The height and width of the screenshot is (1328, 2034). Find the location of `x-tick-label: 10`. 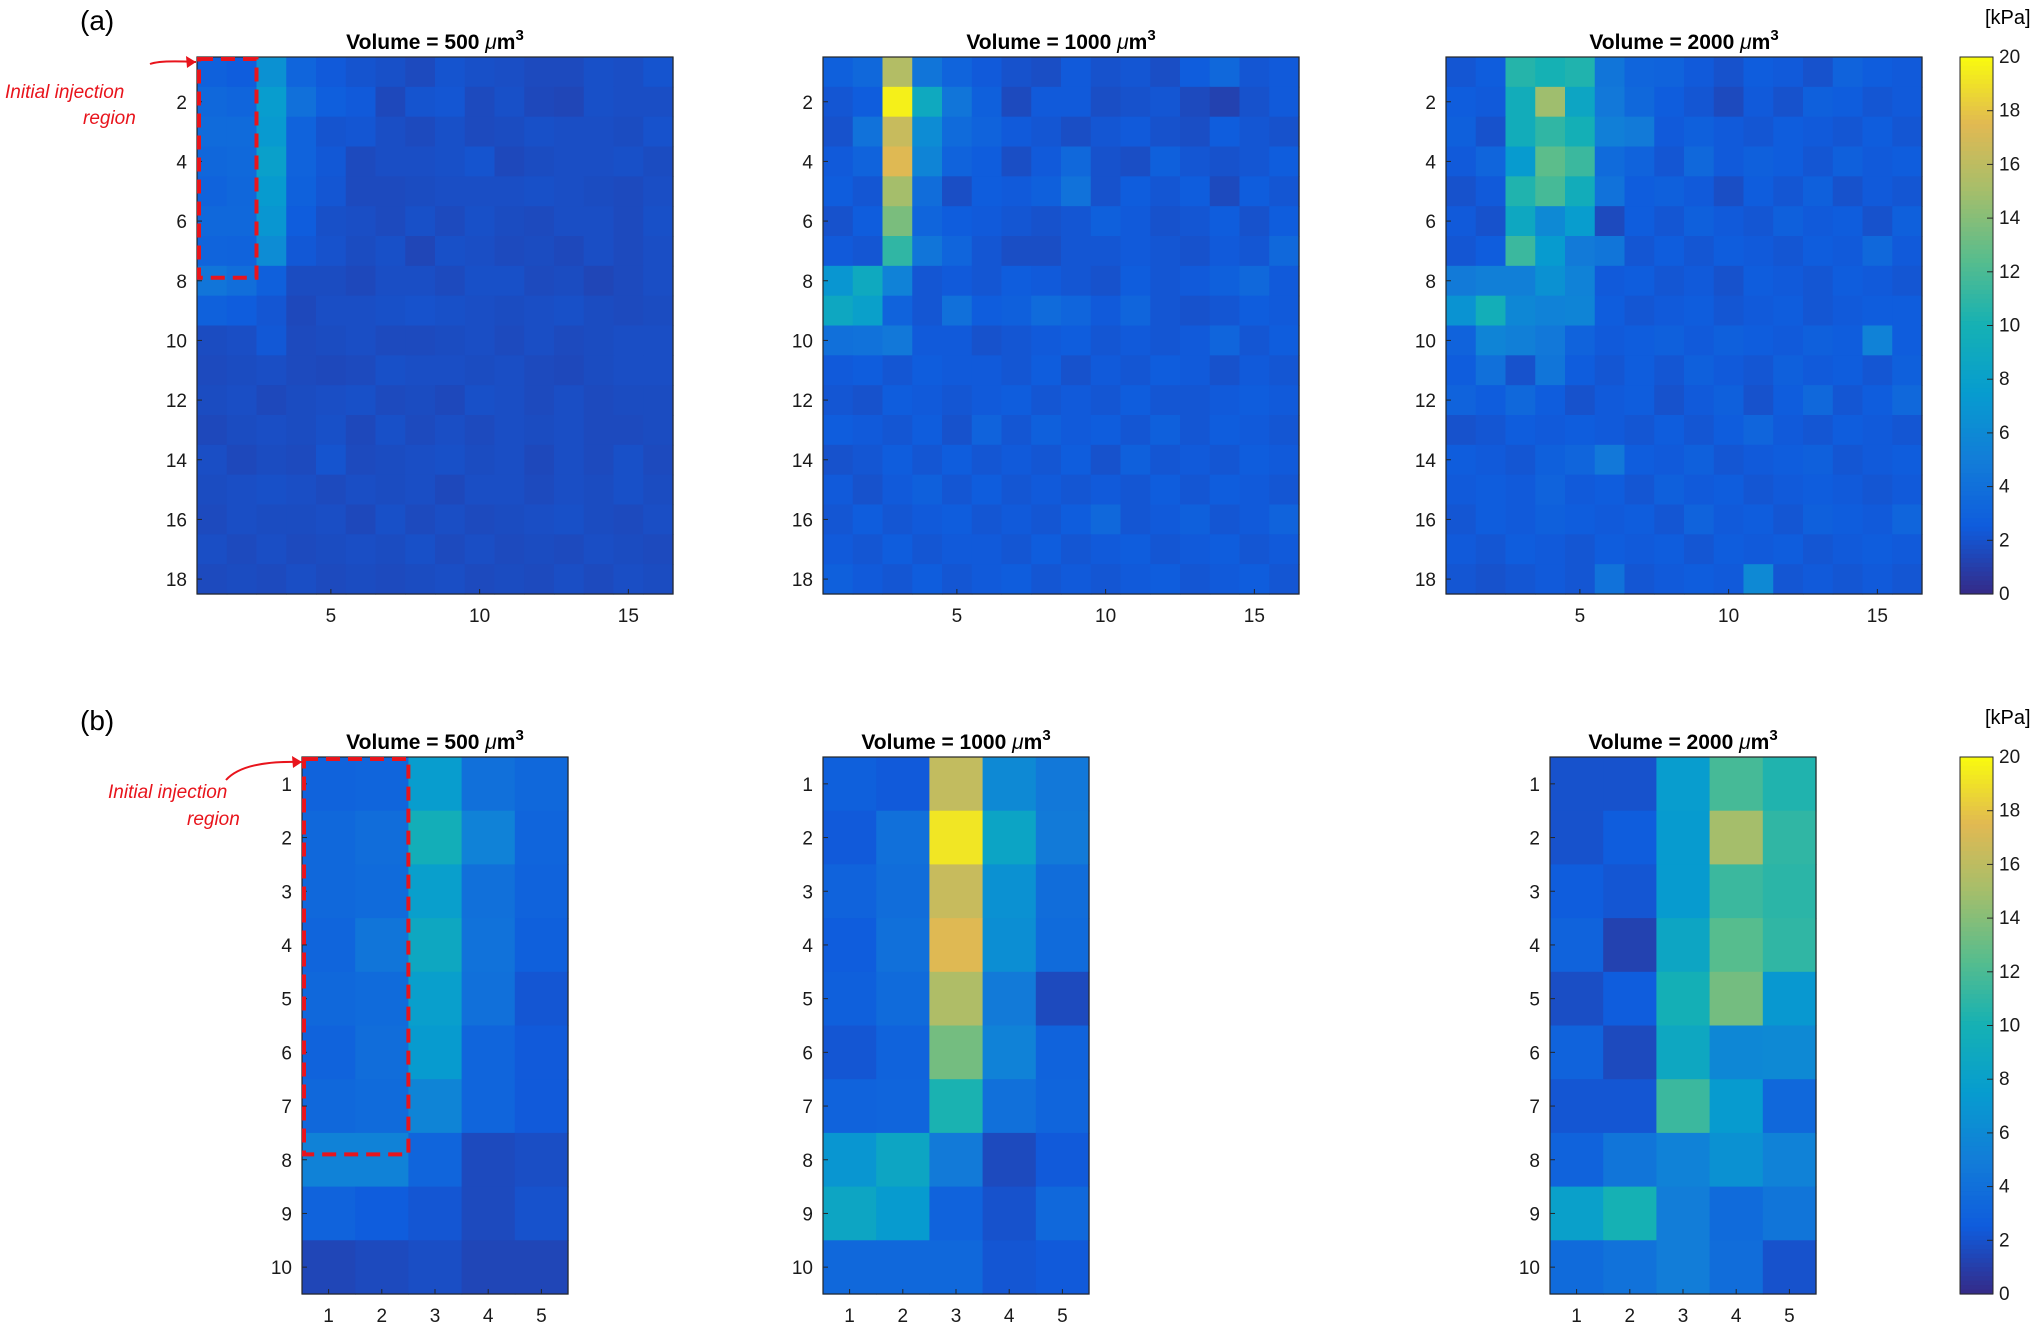

x-tick-label: 10 is located at coordinates (1105, 616).